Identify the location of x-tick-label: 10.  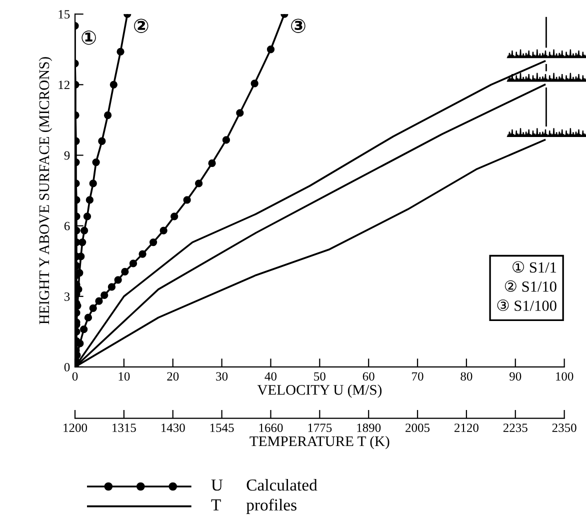
(124, 376).